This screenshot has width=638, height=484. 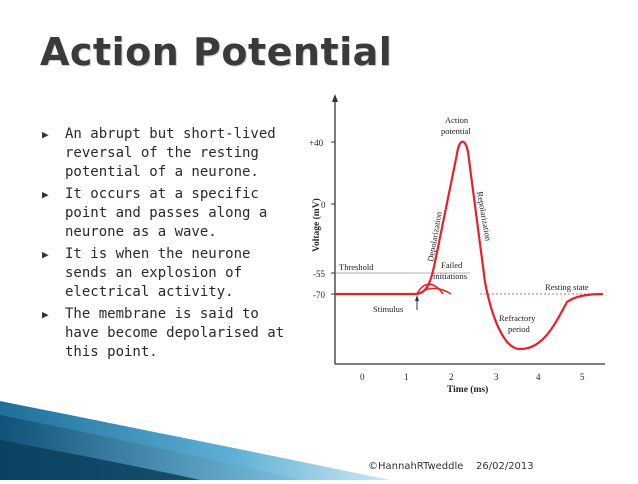 What do you see at coordinates (456, 131) in the screenshot?
I see `label-potential: potential` at bounding box center [456, 131].